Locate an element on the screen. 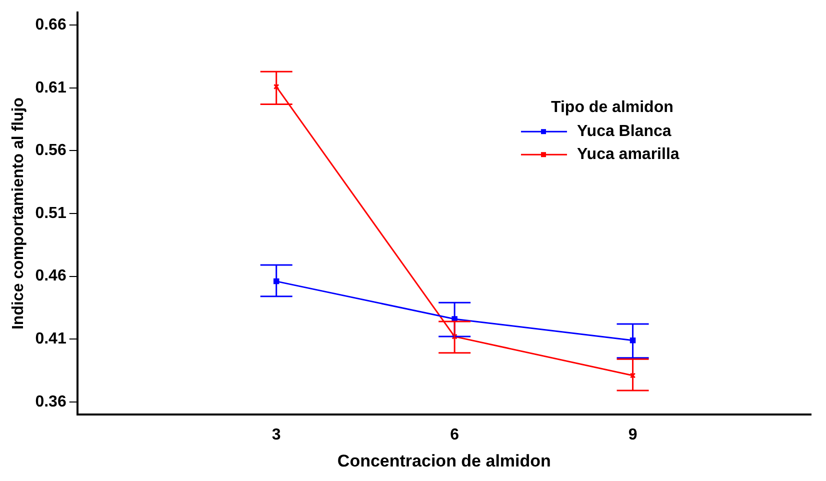  y-axis-title: Indice comportamiento al flujo is located at coordinates (19, 213).